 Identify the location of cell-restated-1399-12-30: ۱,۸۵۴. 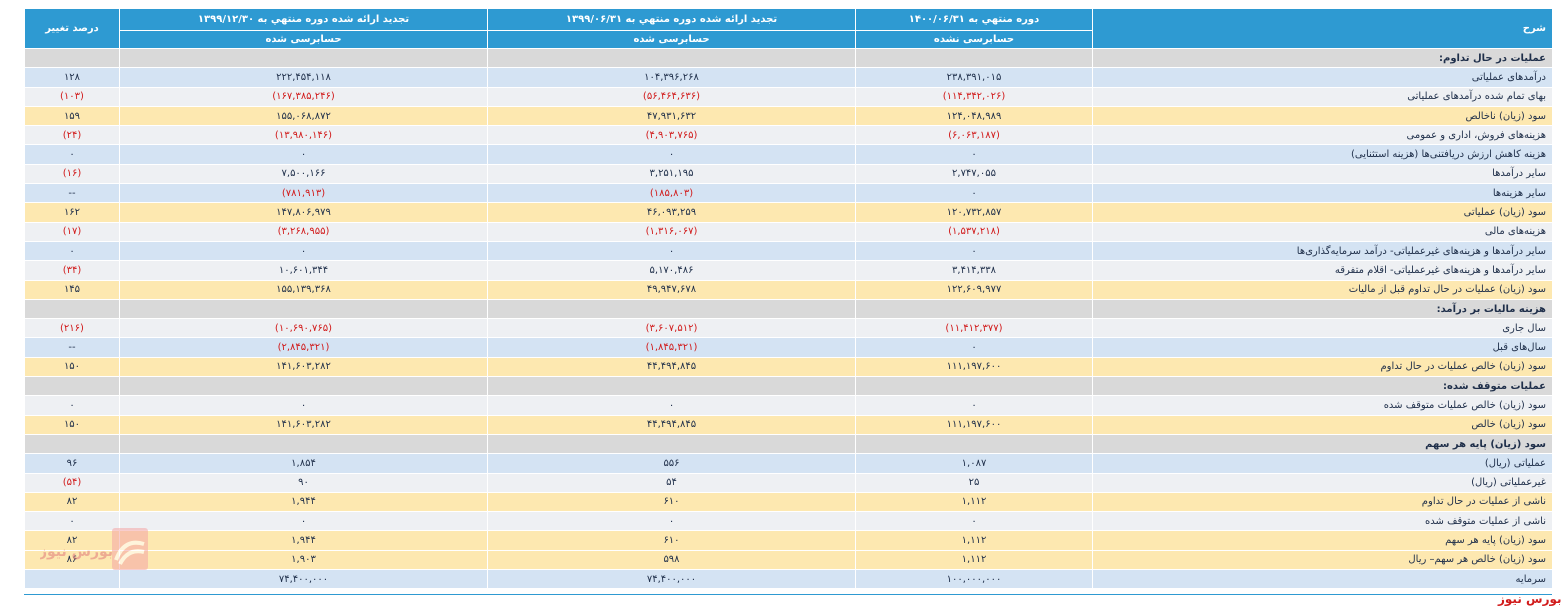
(303, 463).